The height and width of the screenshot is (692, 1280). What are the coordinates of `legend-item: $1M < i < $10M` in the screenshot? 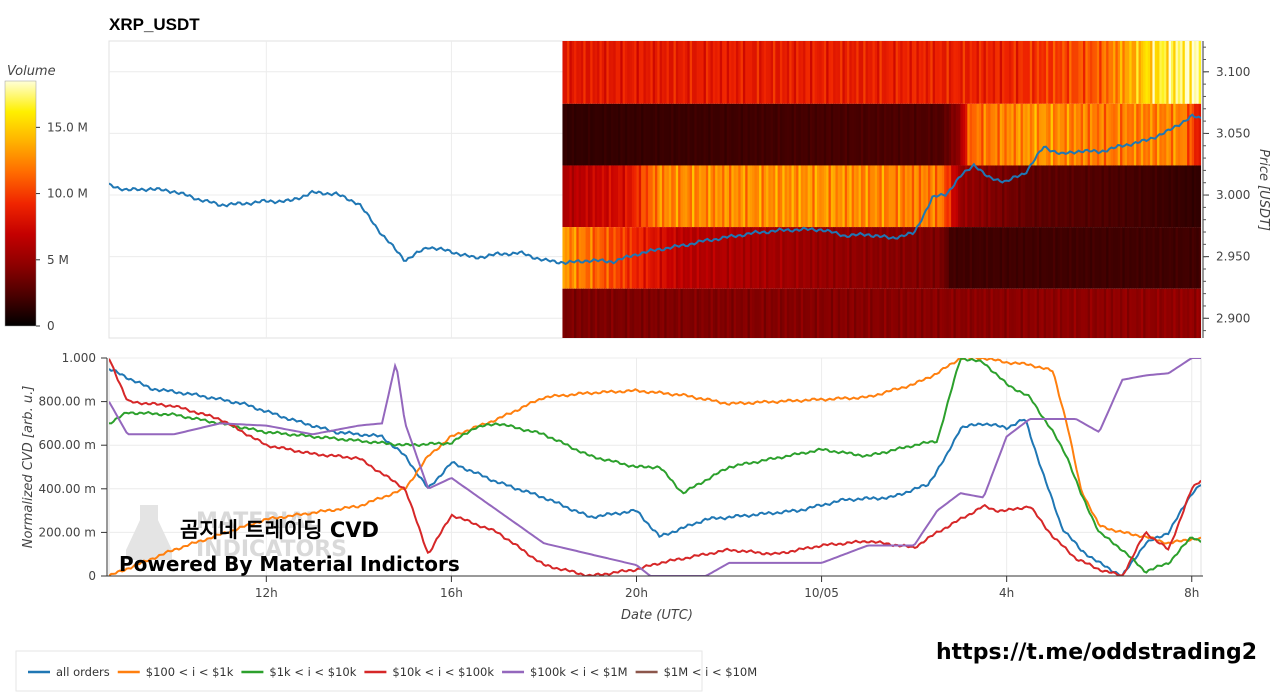 It's located at (696, 672).